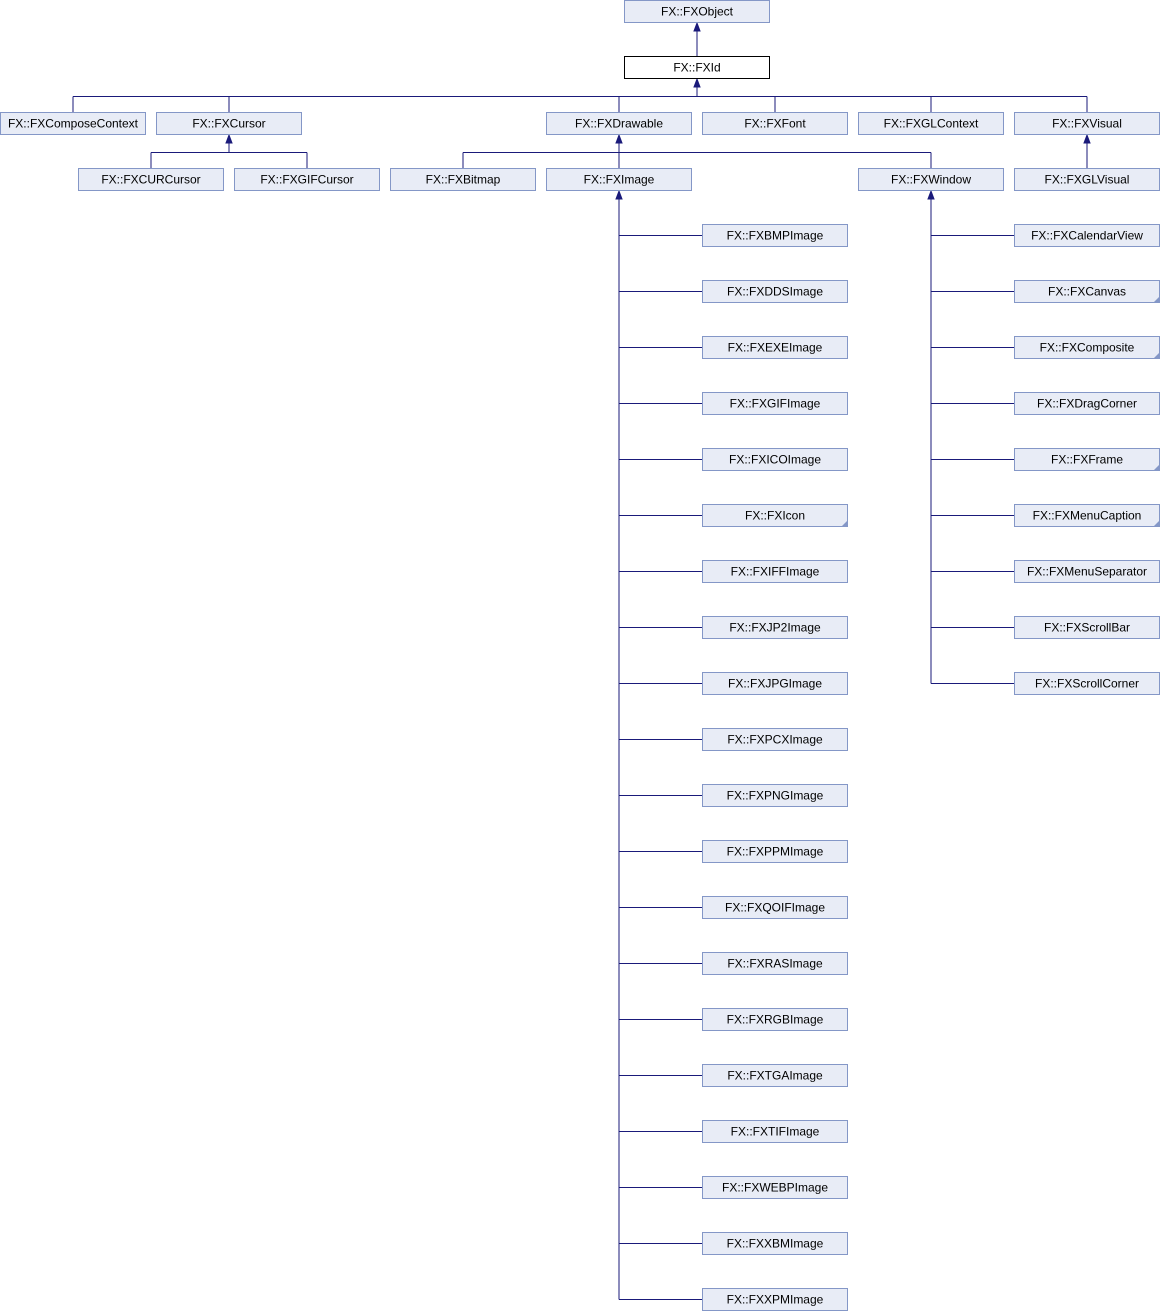 The height and width of the screenshot is (1312, 1160). I want to click on class-node-fxwindow: FX::FXWindow, so click(931, 179).